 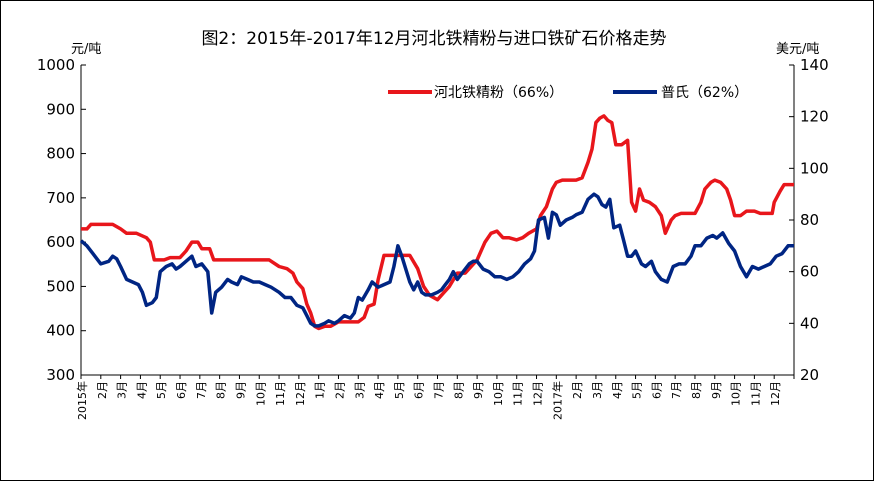 I want to click on left-y-tick-label: 900, so click(x=60, y=109).